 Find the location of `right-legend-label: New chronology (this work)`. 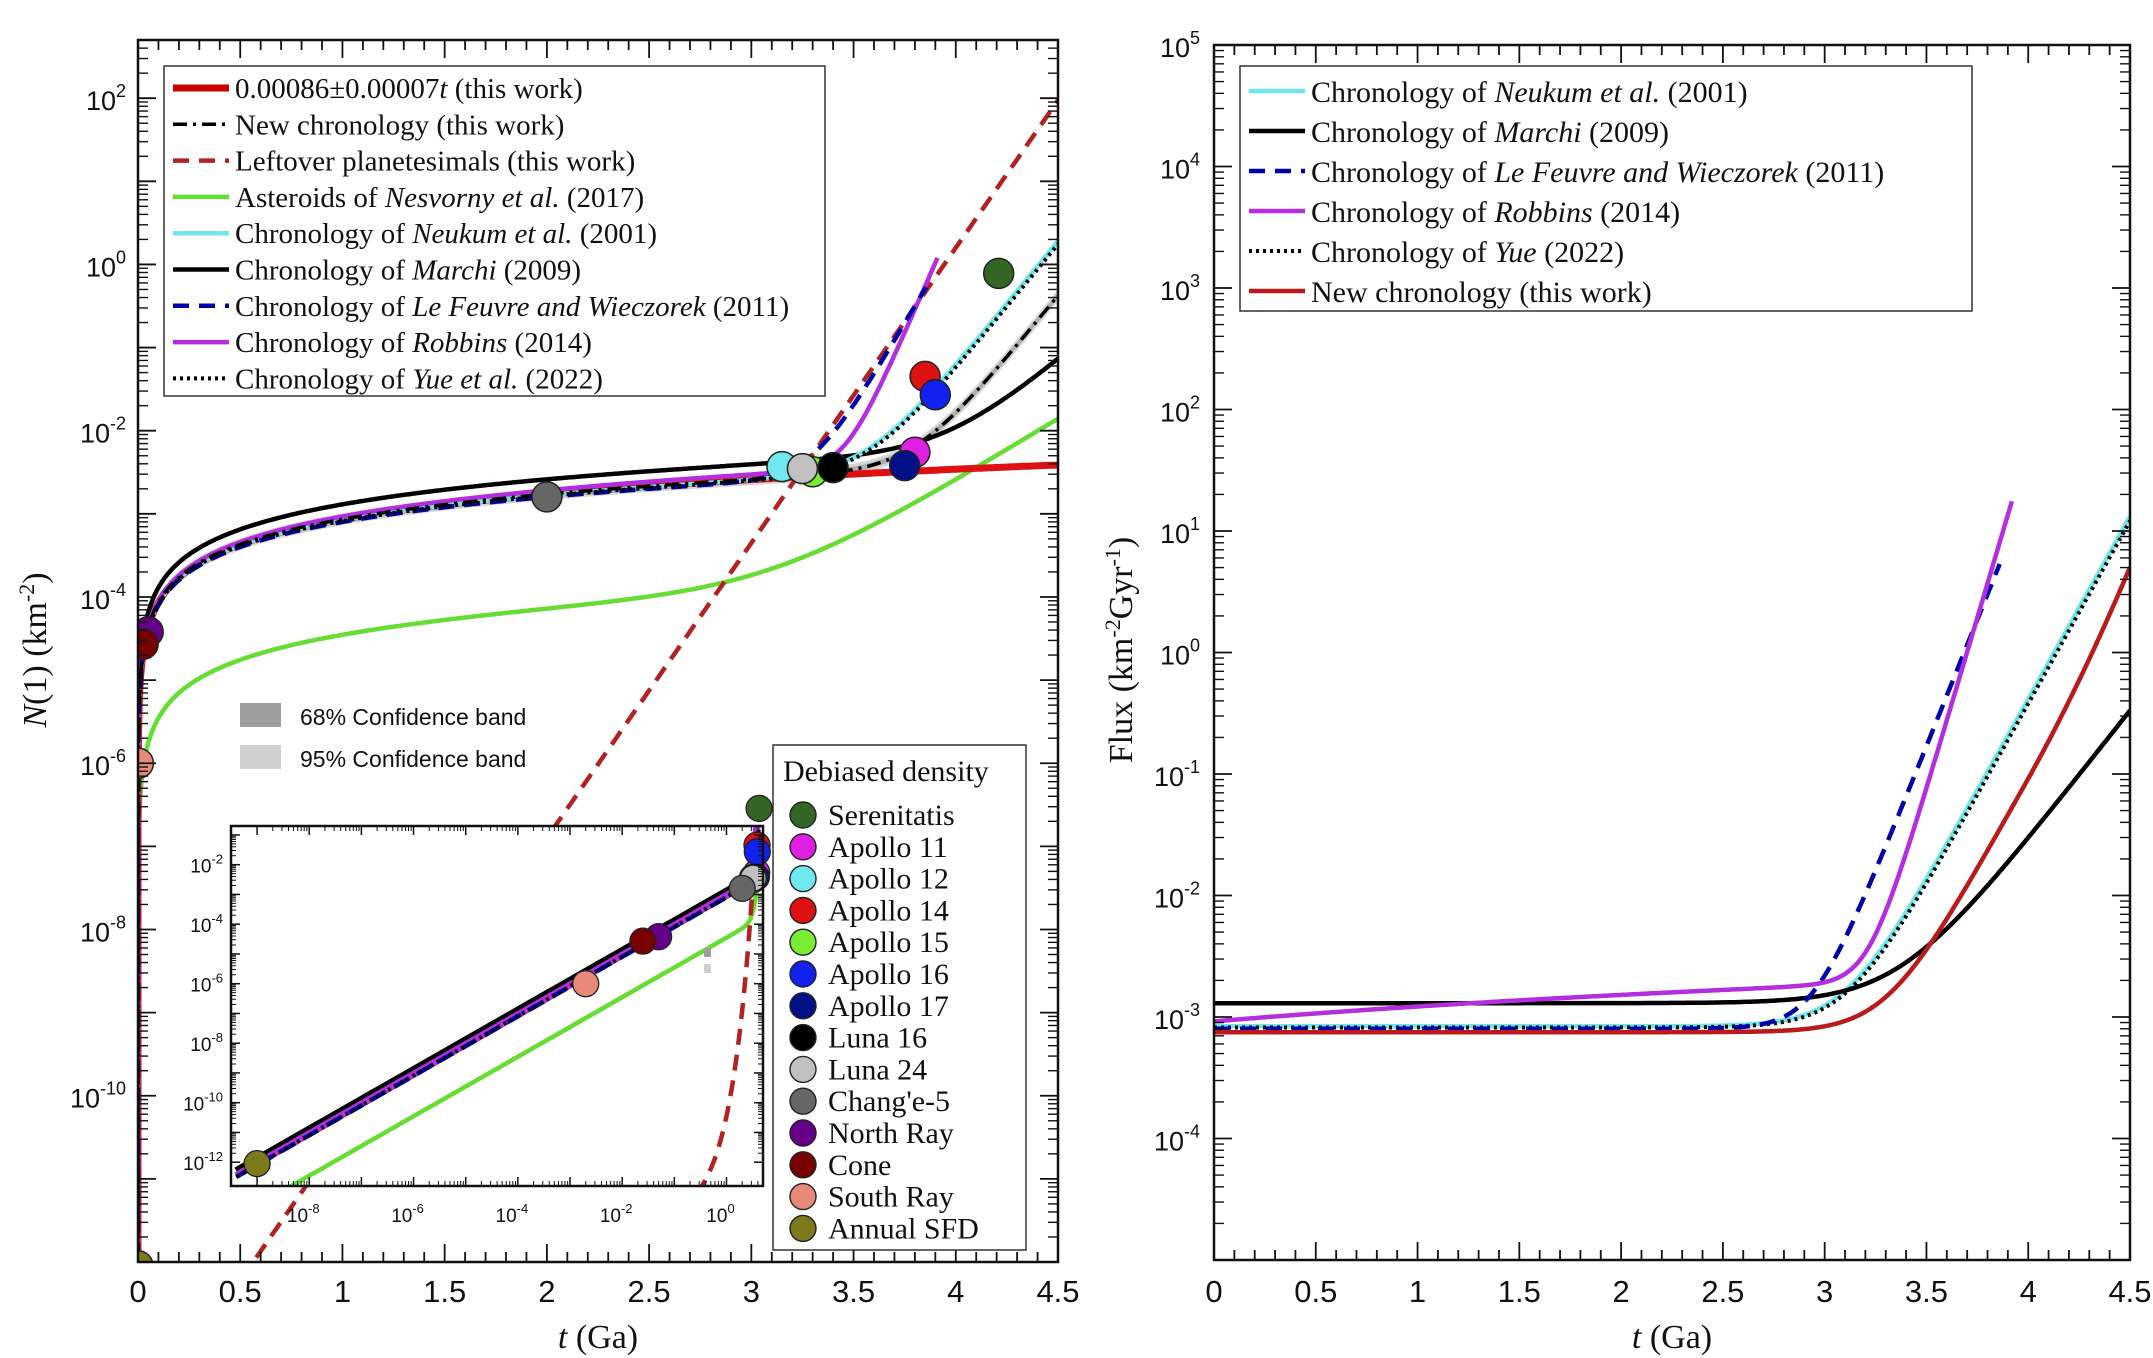

right-legend-label: New chronology (this work) is located at coordinates (1481, 292).